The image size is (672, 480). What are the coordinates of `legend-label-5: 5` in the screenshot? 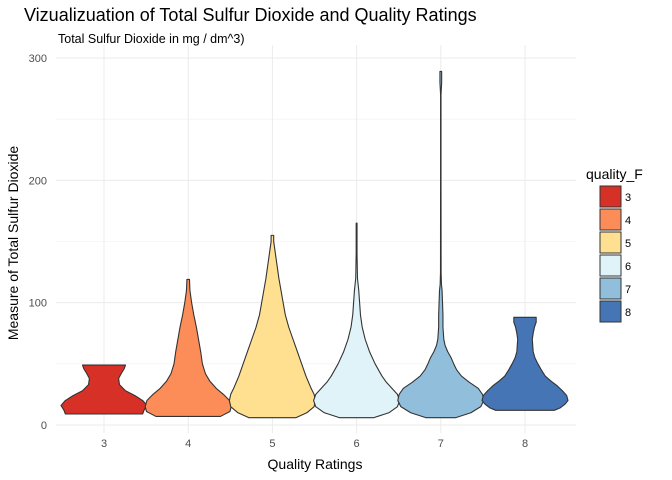 It's located at (628, 244).